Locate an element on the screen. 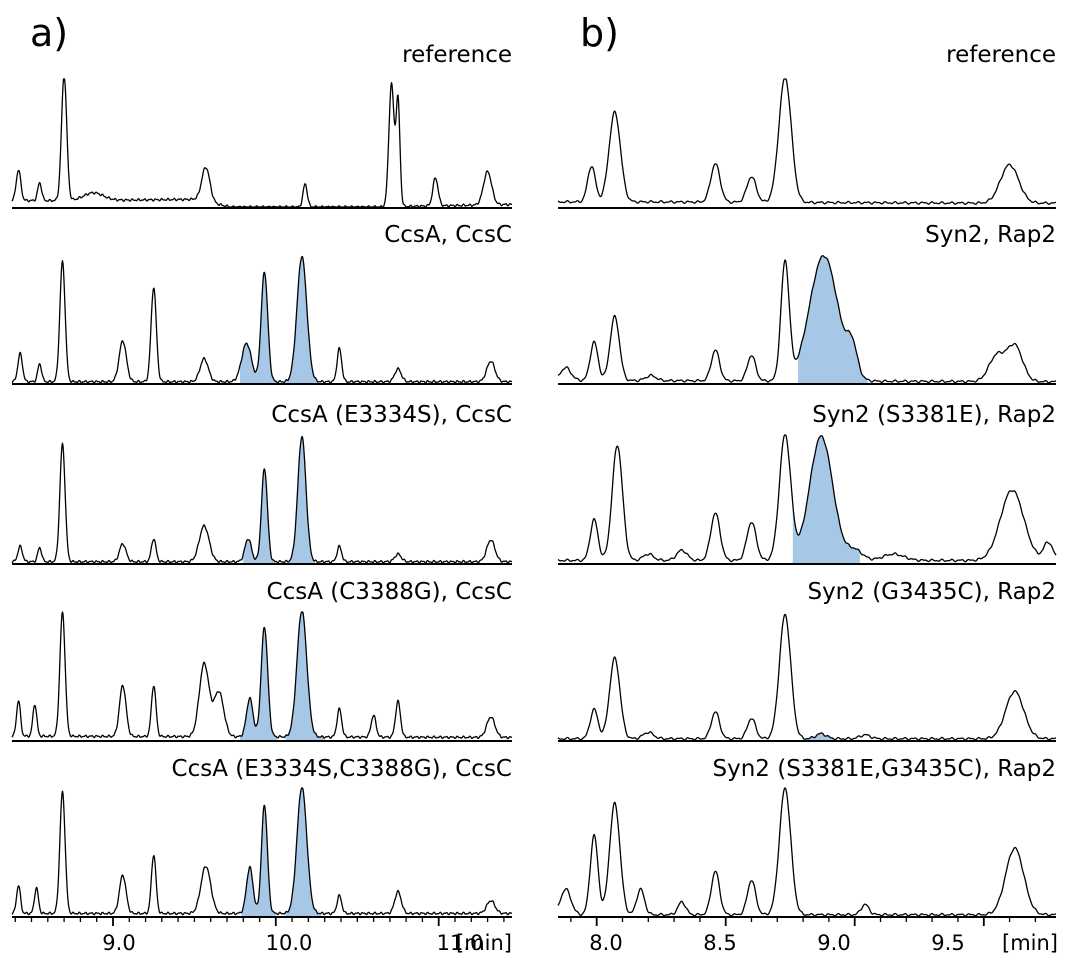  panel-b-trace-3-label: Syn2 (S3381E), Rap2 is located at coordinates (934, 415).